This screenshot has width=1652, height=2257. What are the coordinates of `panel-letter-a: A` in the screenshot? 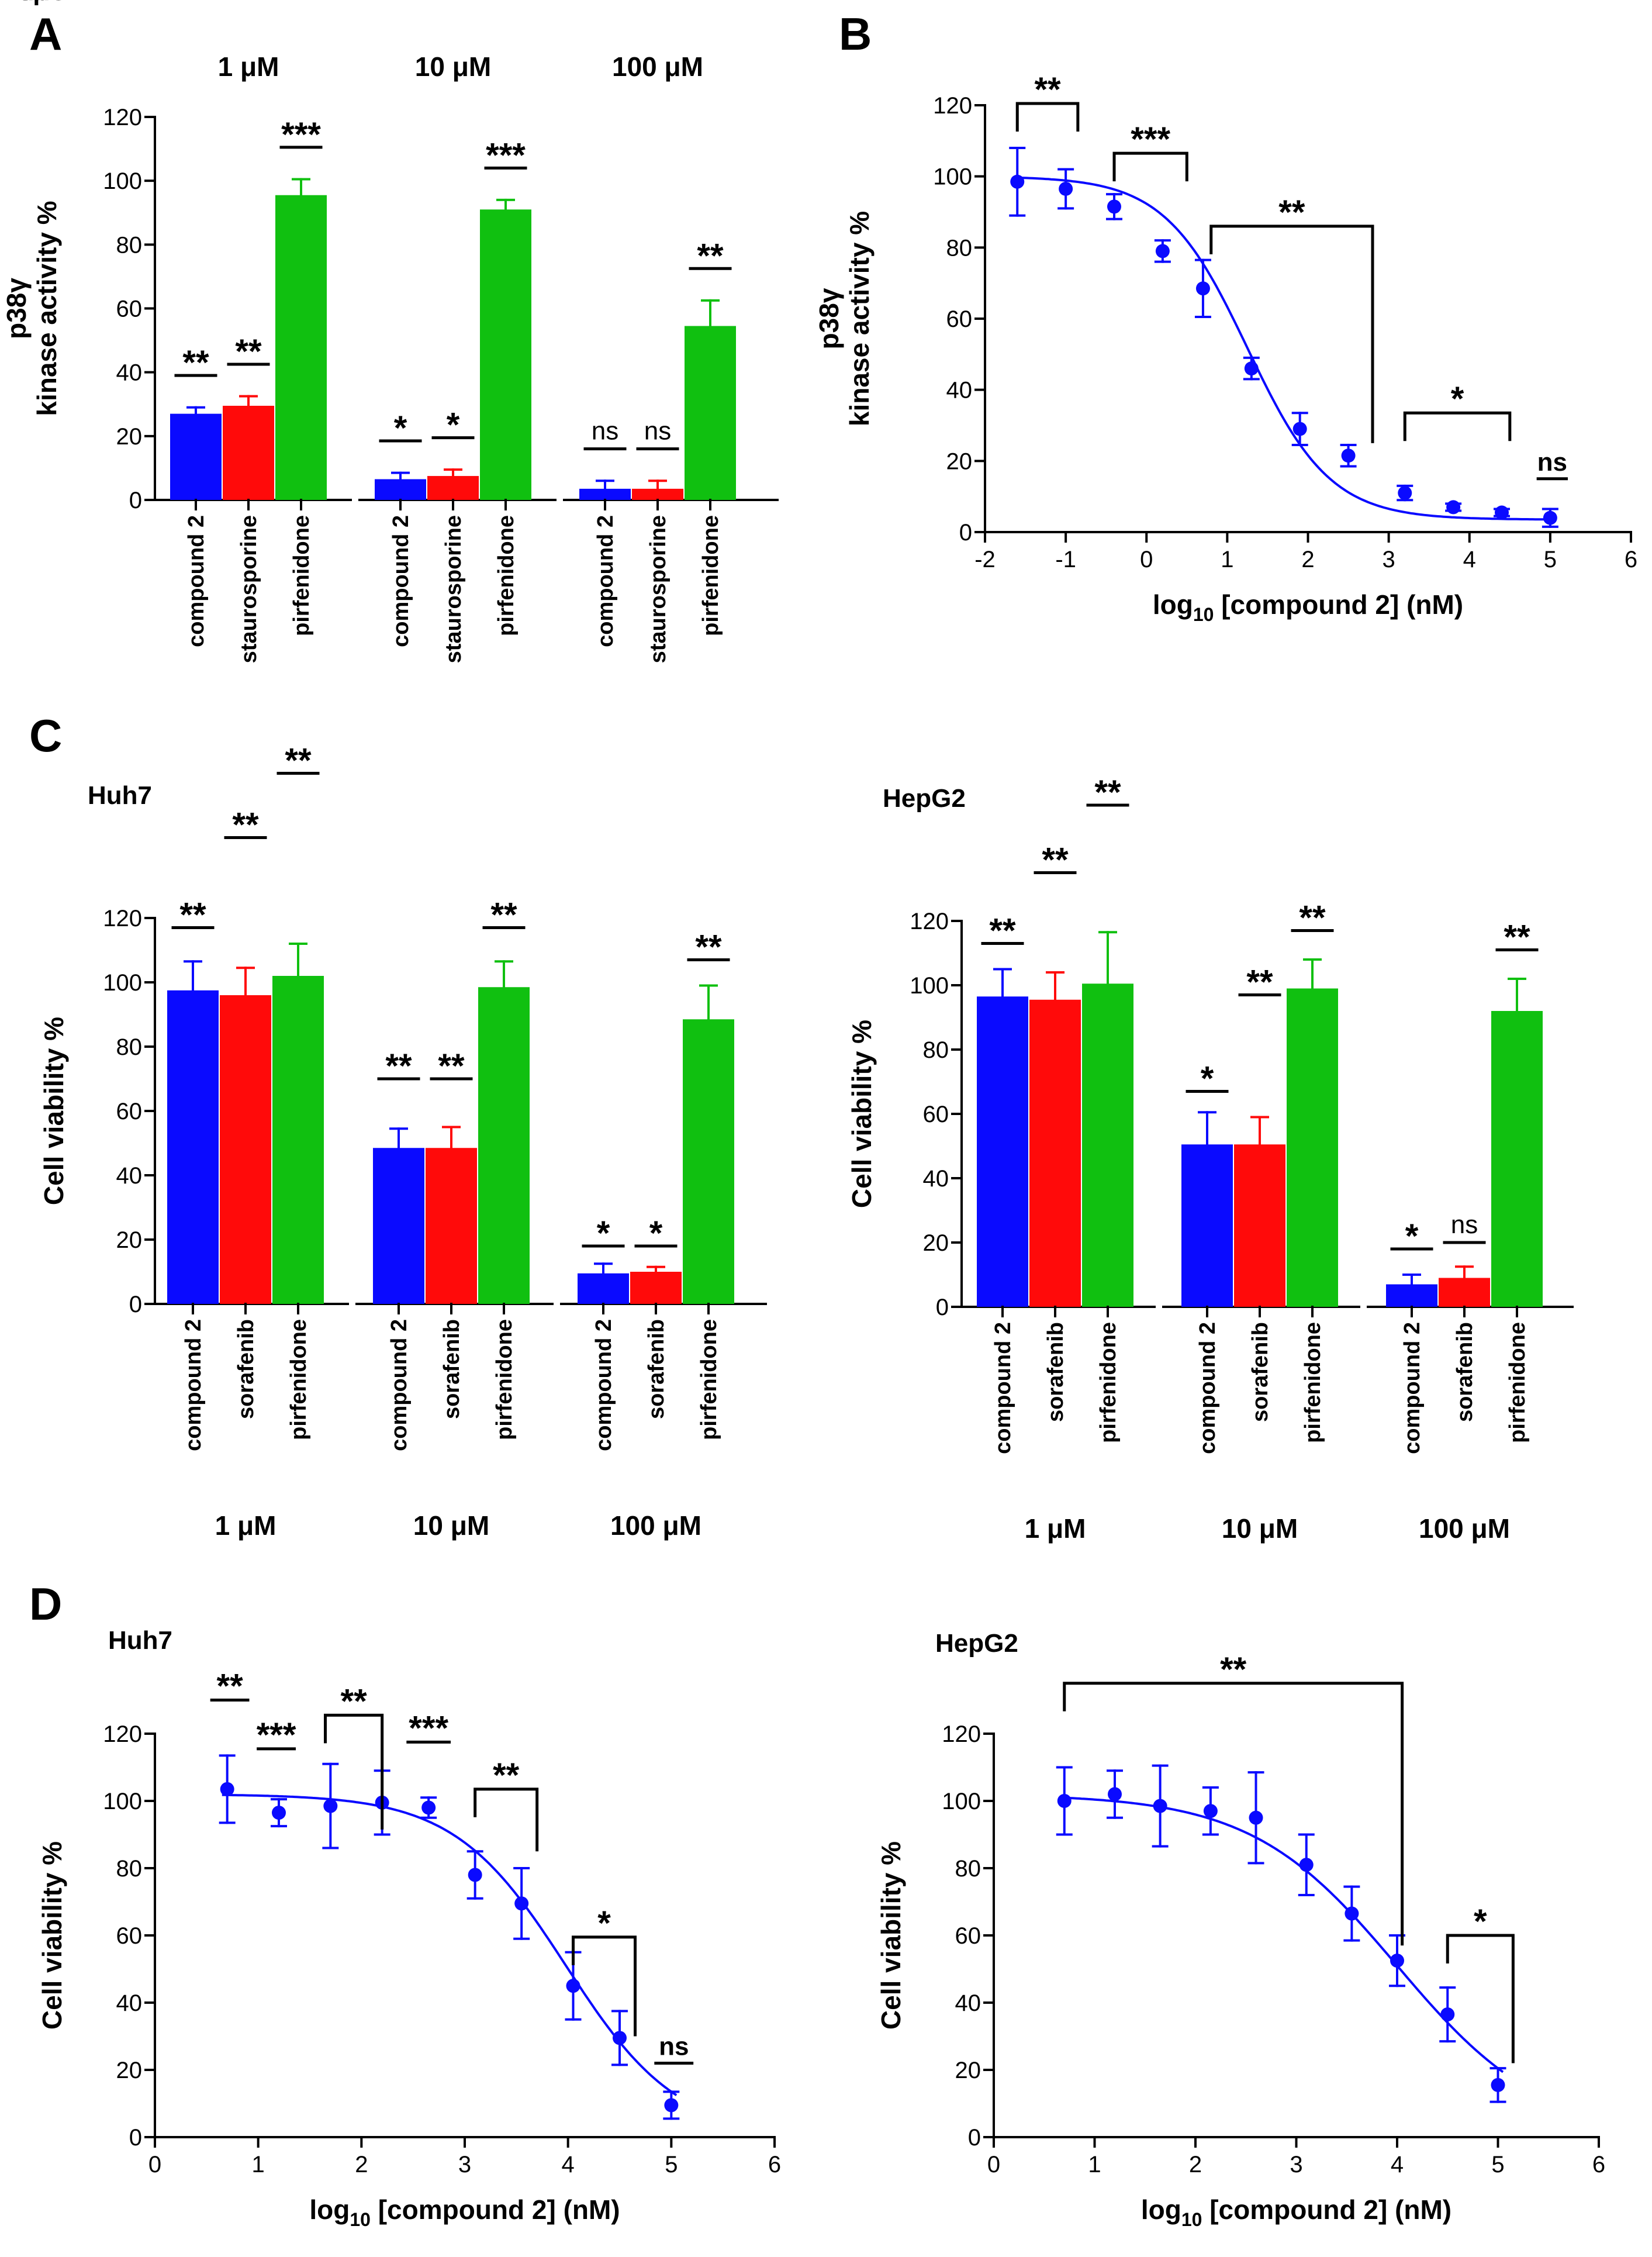 It's located at (45, 34).